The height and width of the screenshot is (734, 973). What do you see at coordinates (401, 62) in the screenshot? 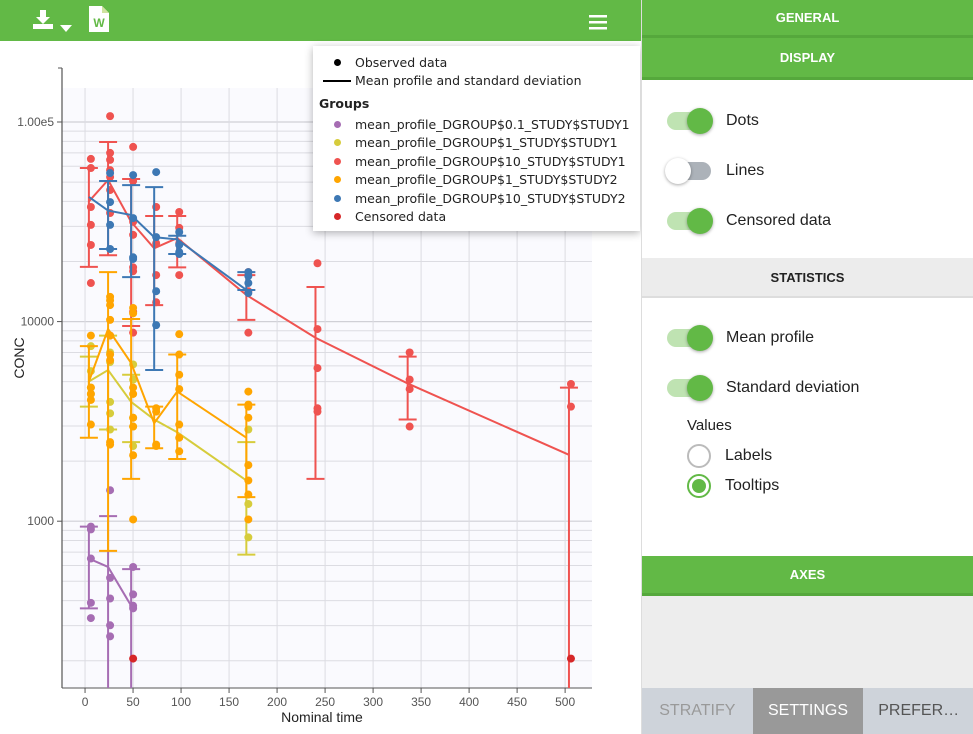
I see `legend-label: Observed data` at bounding box center [401, 62].